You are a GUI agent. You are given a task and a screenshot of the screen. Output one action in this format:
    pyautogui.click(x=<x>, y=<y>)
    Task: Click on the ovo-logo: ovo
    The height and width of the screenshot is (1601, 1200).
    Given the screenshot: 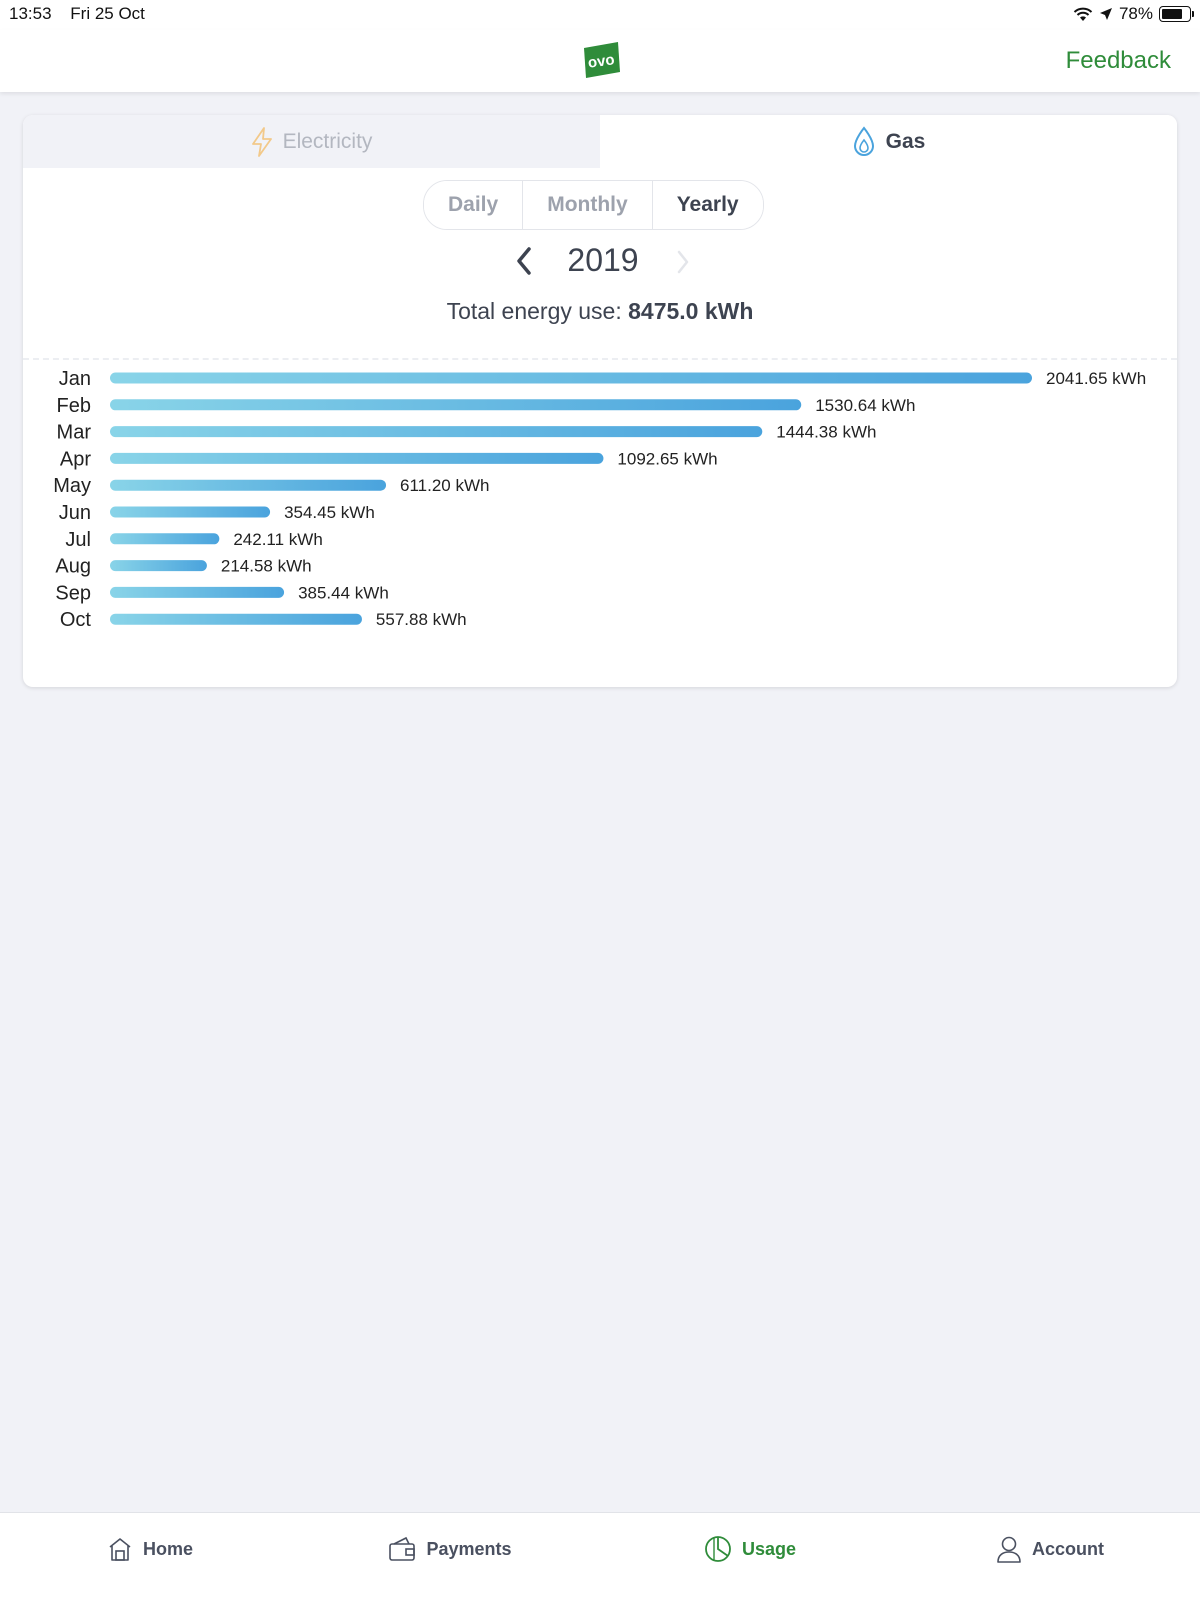 What is the action you would take?
    pyautogui.click(x=602, y=60)
    